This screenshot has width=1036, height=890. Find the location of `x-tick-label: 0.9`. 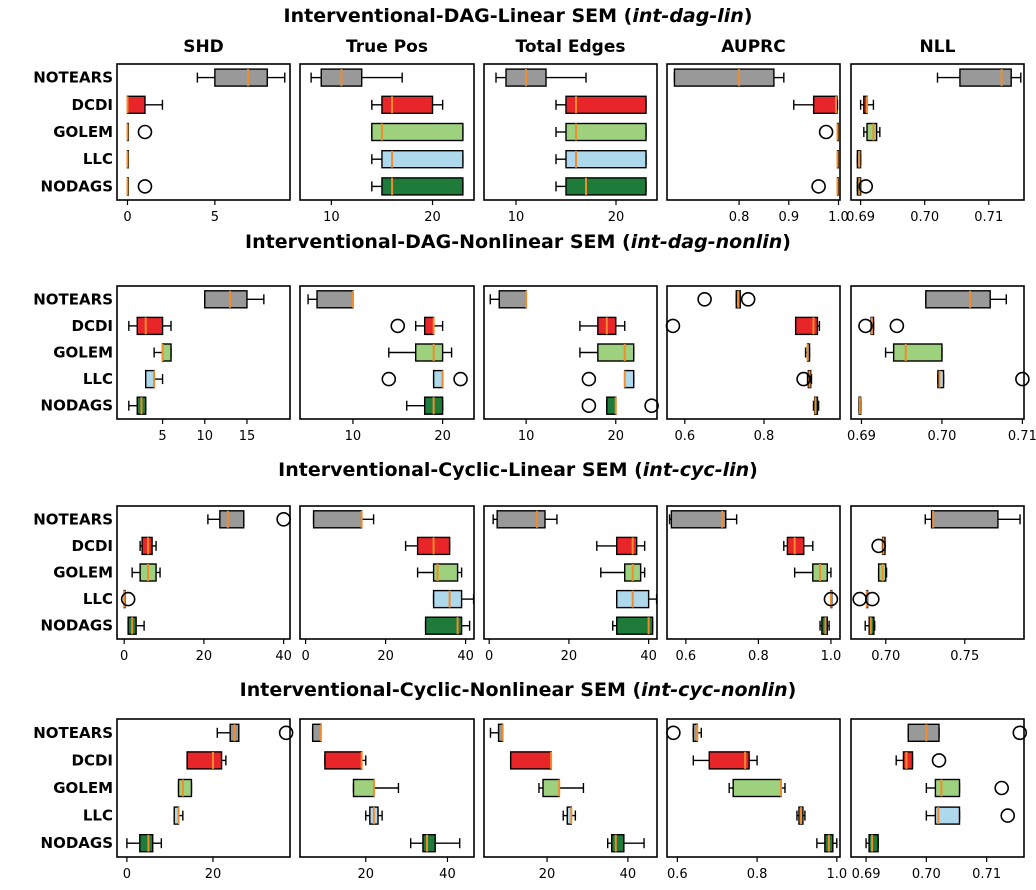

x-tick-label: 0.9 is located at coordinates (788, 217).